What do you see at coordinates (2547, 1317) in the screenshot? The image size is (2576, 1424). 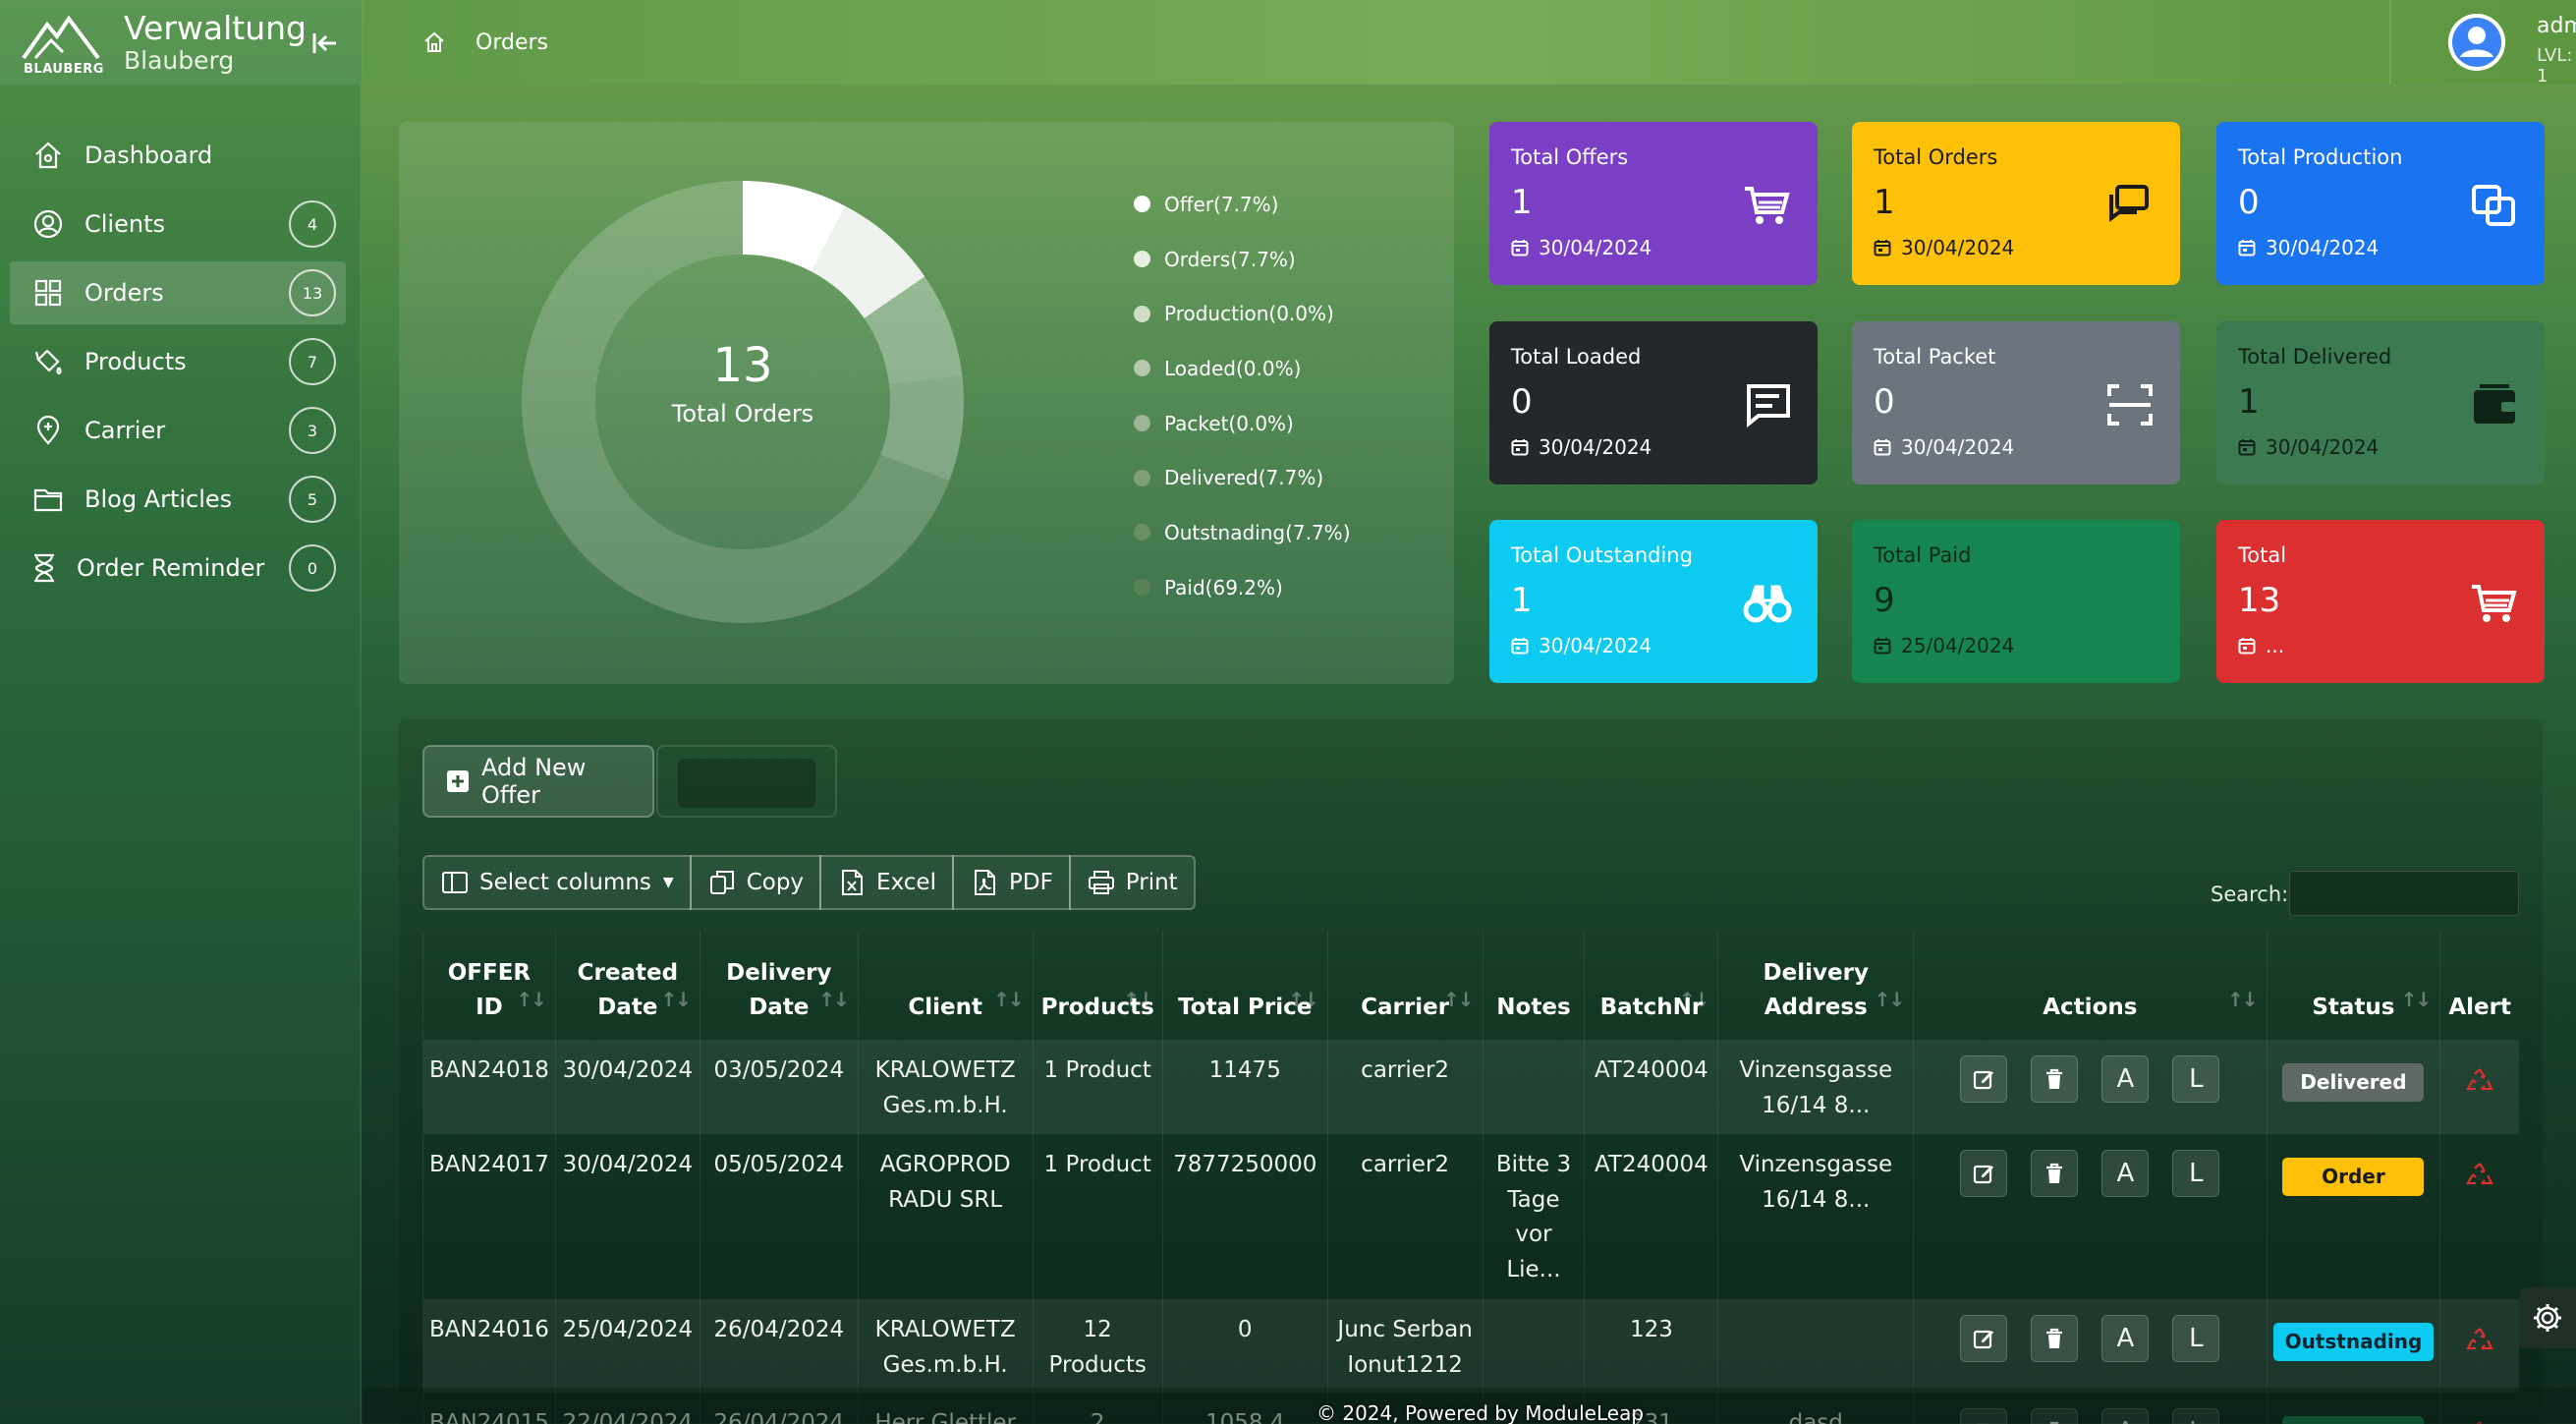 I see `settings-button` at bounding box center [2547, 1317].